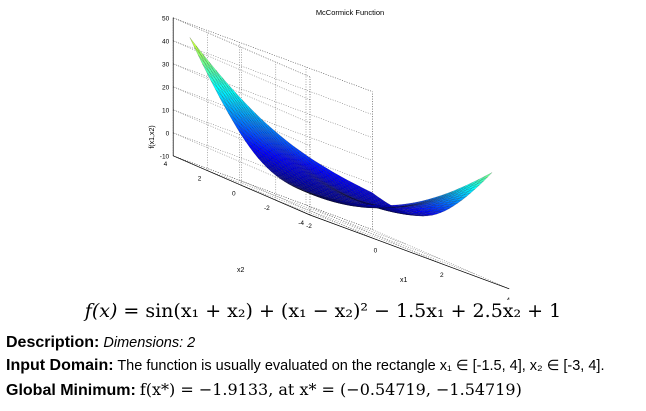  Describe the element at coordinates (200, 179) in the screenshot. I see `y-tick-label: 2` at that location.